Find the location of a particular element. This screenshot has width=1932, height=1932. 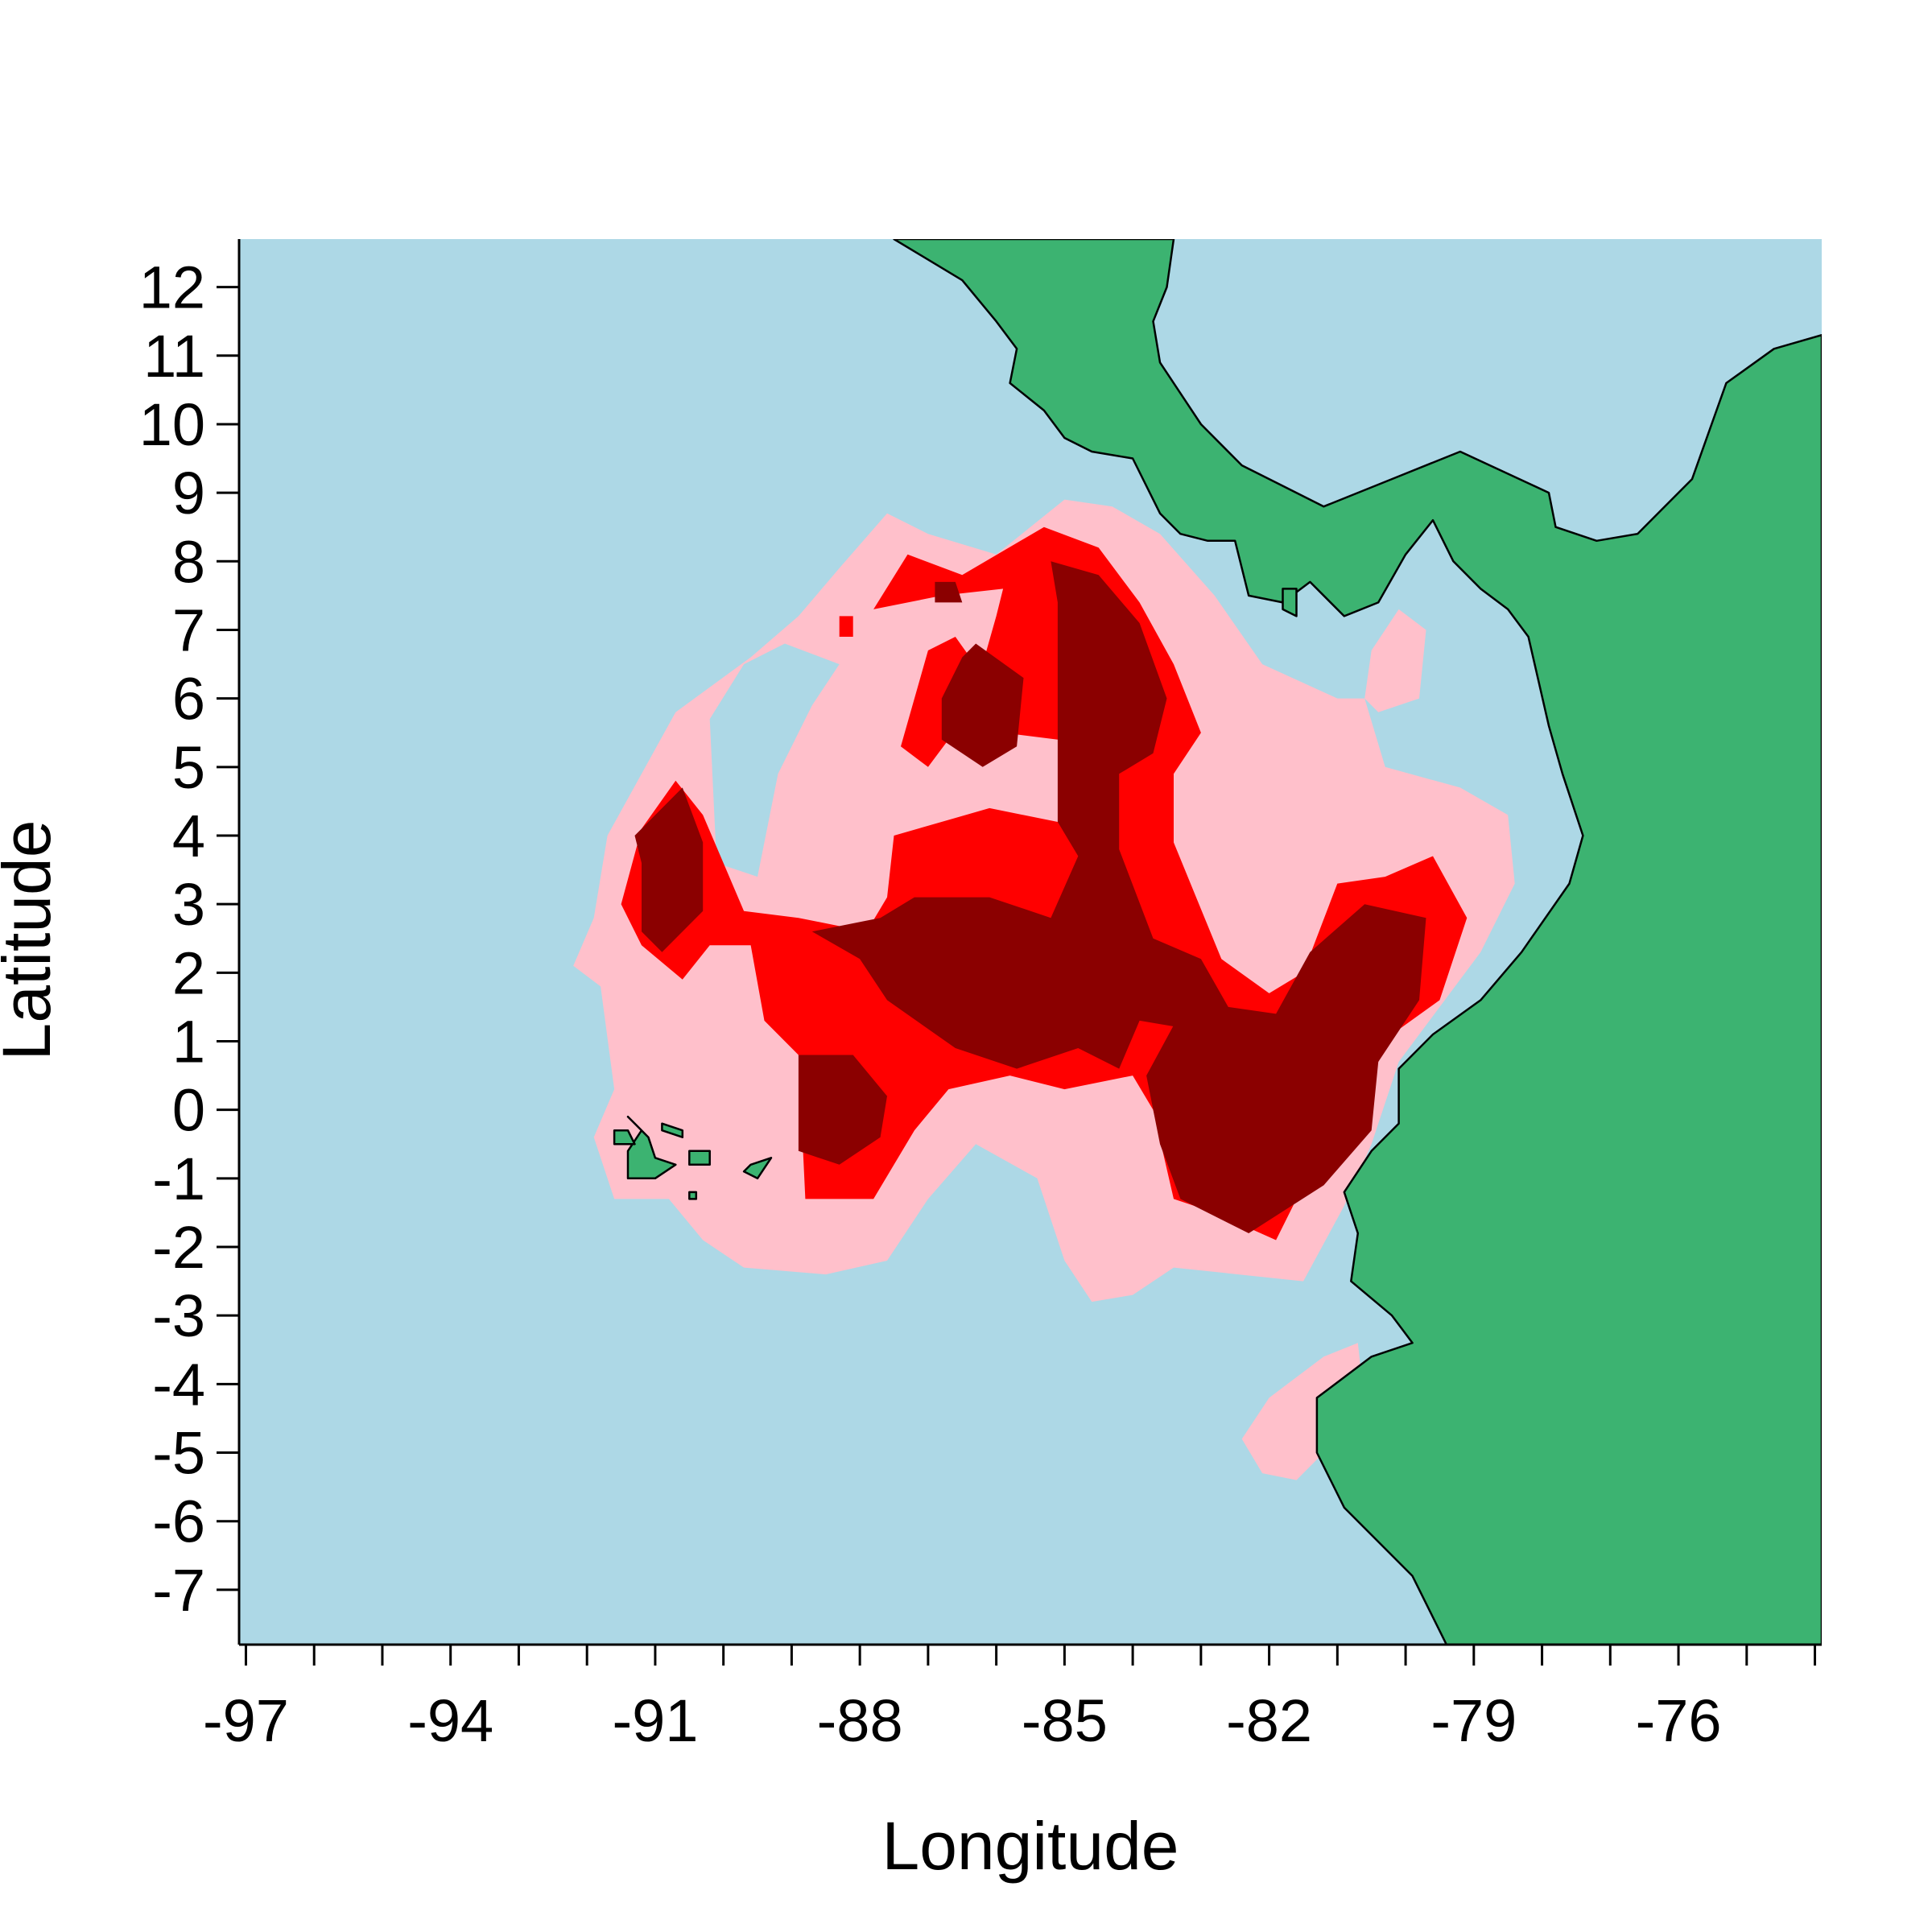

x-tick-label: -91 is located at coordinates (655, 1720).